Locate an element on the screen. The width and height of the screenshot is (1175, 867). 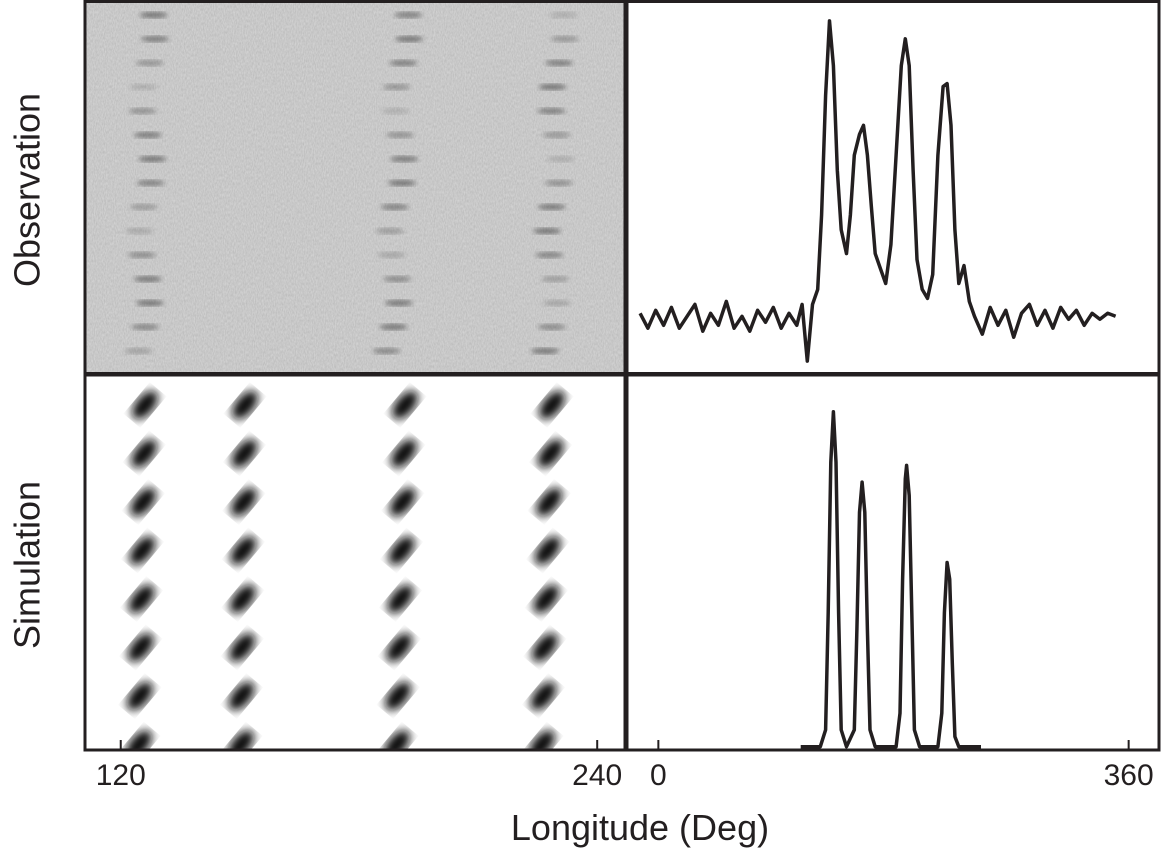
row-label: Observation is located at coordinates (27, 190).